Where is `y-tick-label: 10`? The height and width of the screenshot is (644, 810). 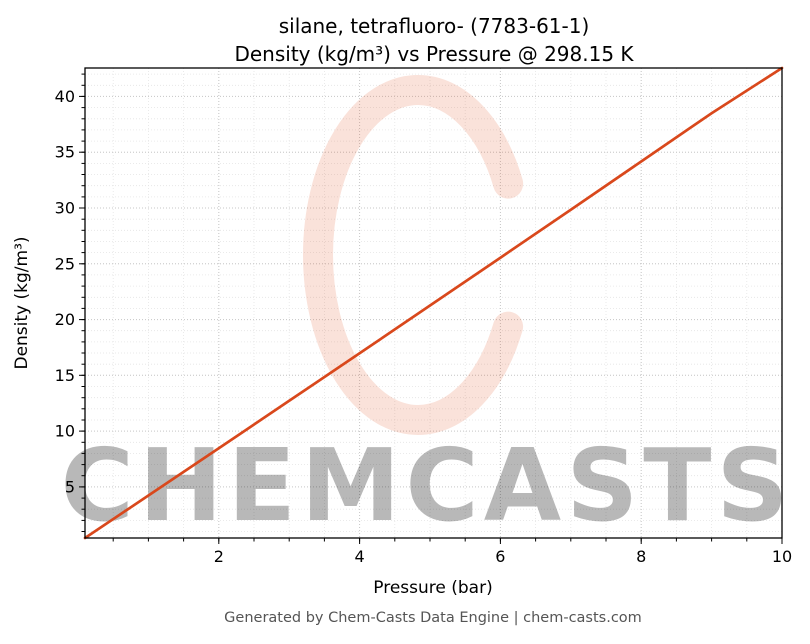 y-tick-label: 10 is located at coordinates (65, 431).